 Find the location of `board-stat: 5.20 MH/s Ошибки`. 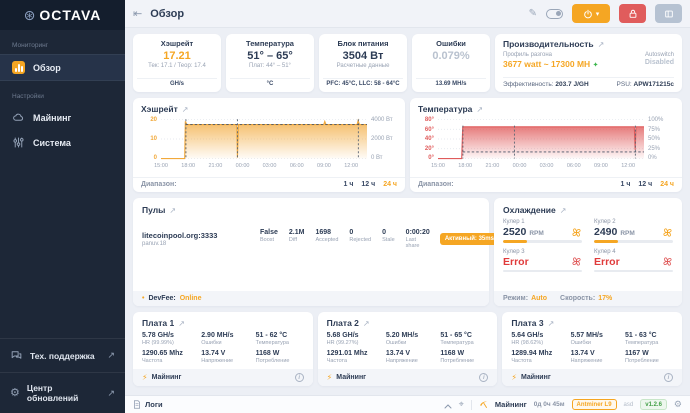

board-stat: 5.20 MH/s Ошибки is located at coordinates (411, 339).